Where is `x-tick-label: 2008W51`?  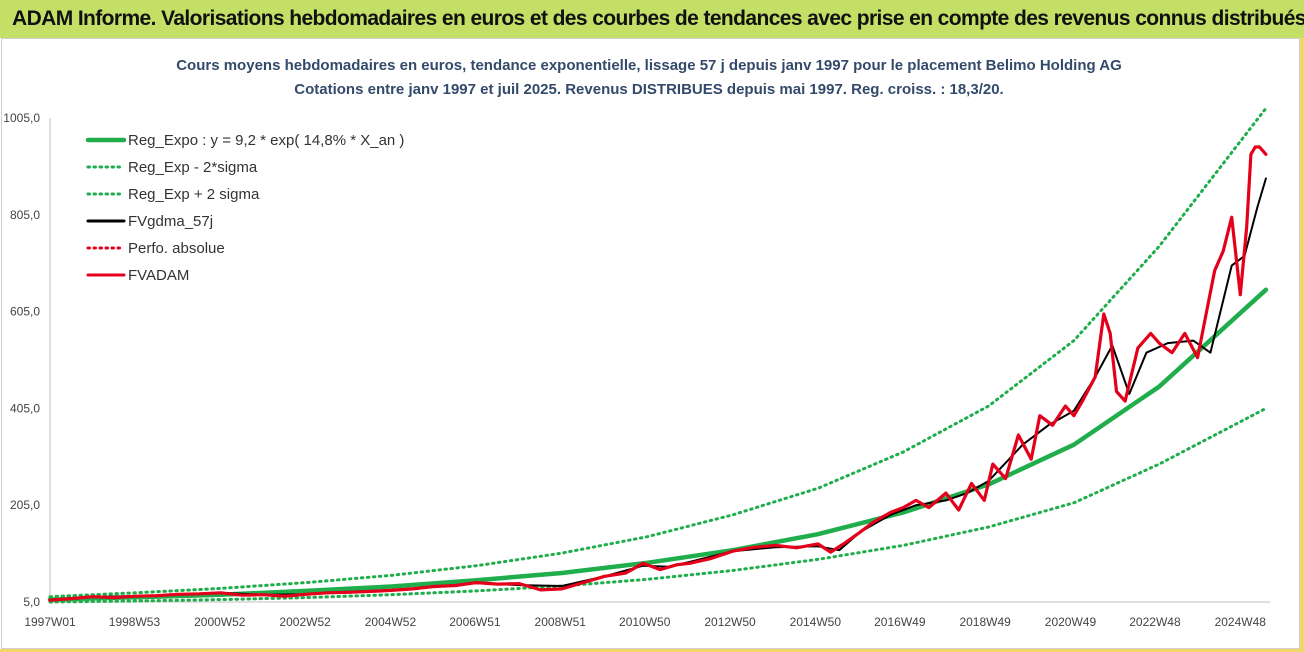 x-tick-label: 2008W51 is located at coordinates (561, 622).